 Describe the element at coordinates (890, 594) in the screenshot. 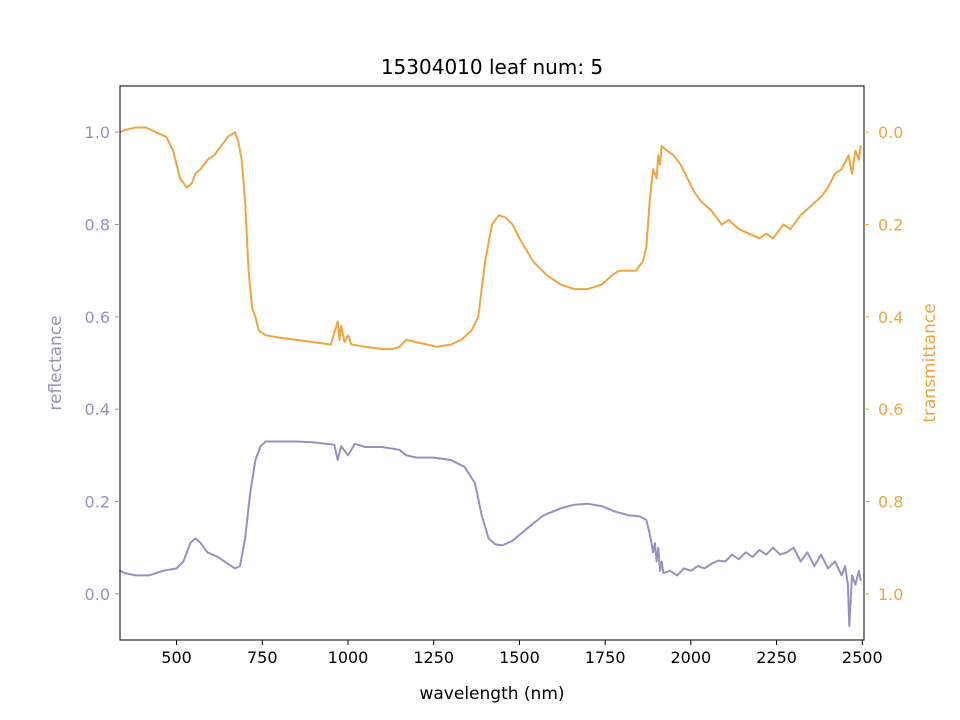

I see `right-tick-label: 1.0` at that location.